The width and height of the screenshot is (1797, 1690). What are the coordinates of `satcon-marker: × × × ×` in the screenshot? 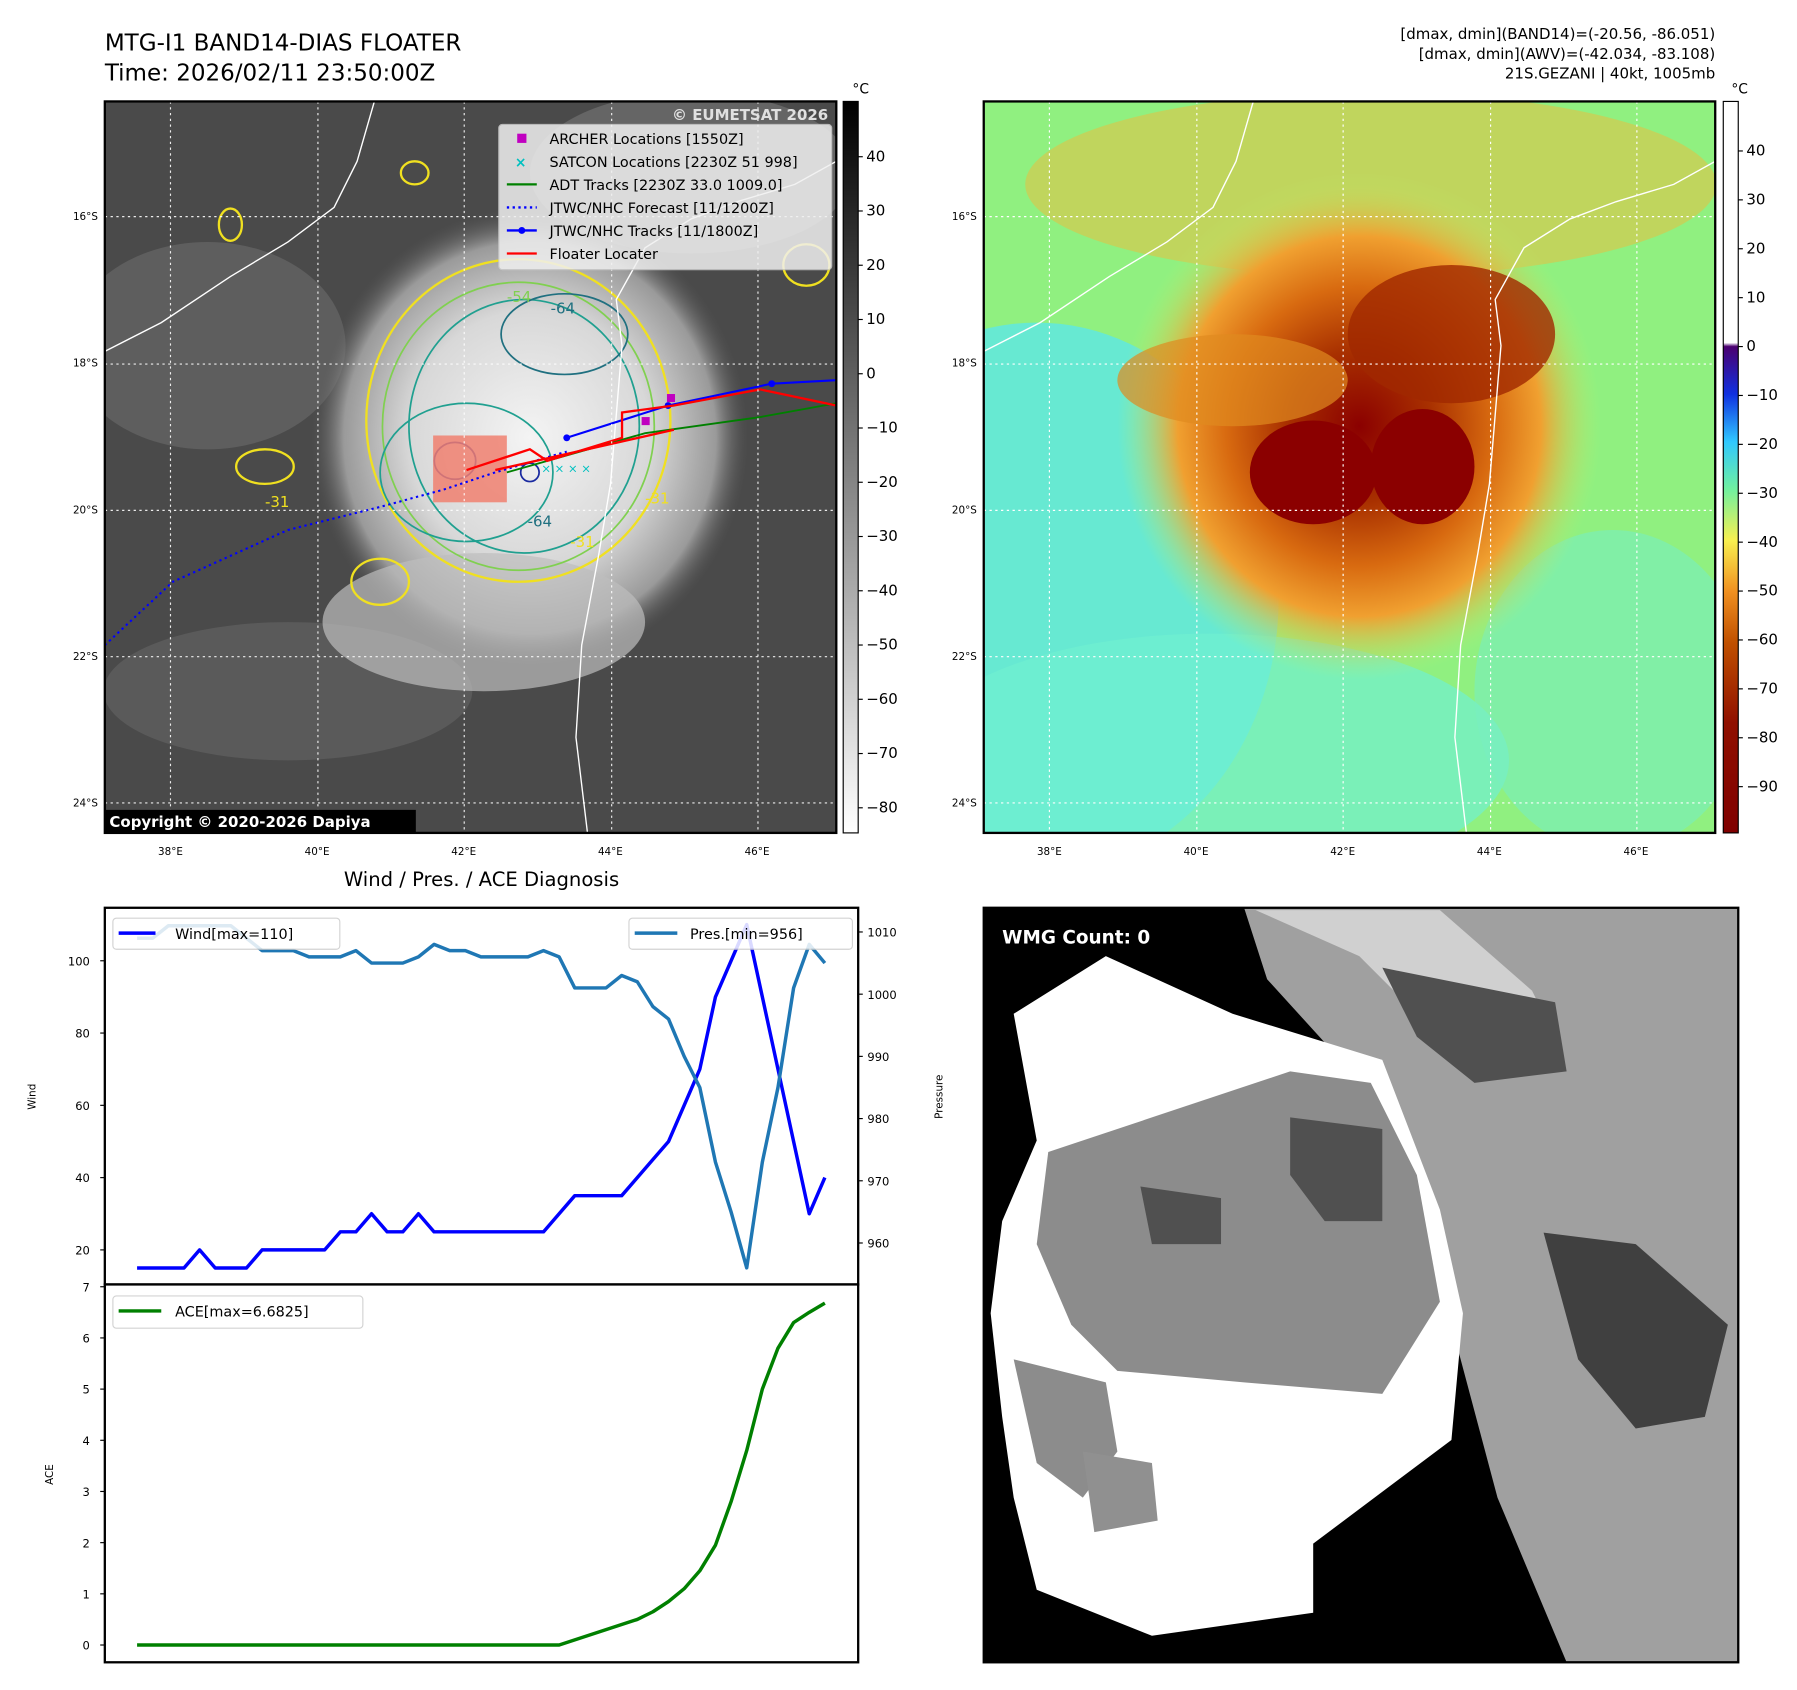 It's located at (566, 468).